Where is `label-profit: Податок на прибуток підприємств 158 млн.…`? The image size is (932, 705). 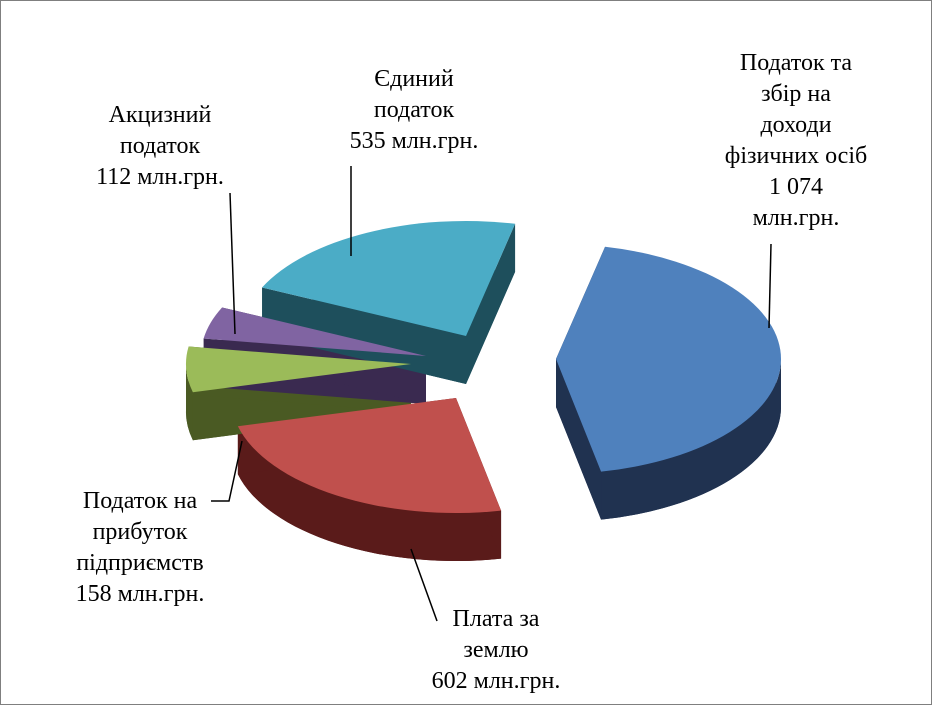 label-profit: Податок на прибуток підприємств 158 млн.… is located at coordinates (140, 547).